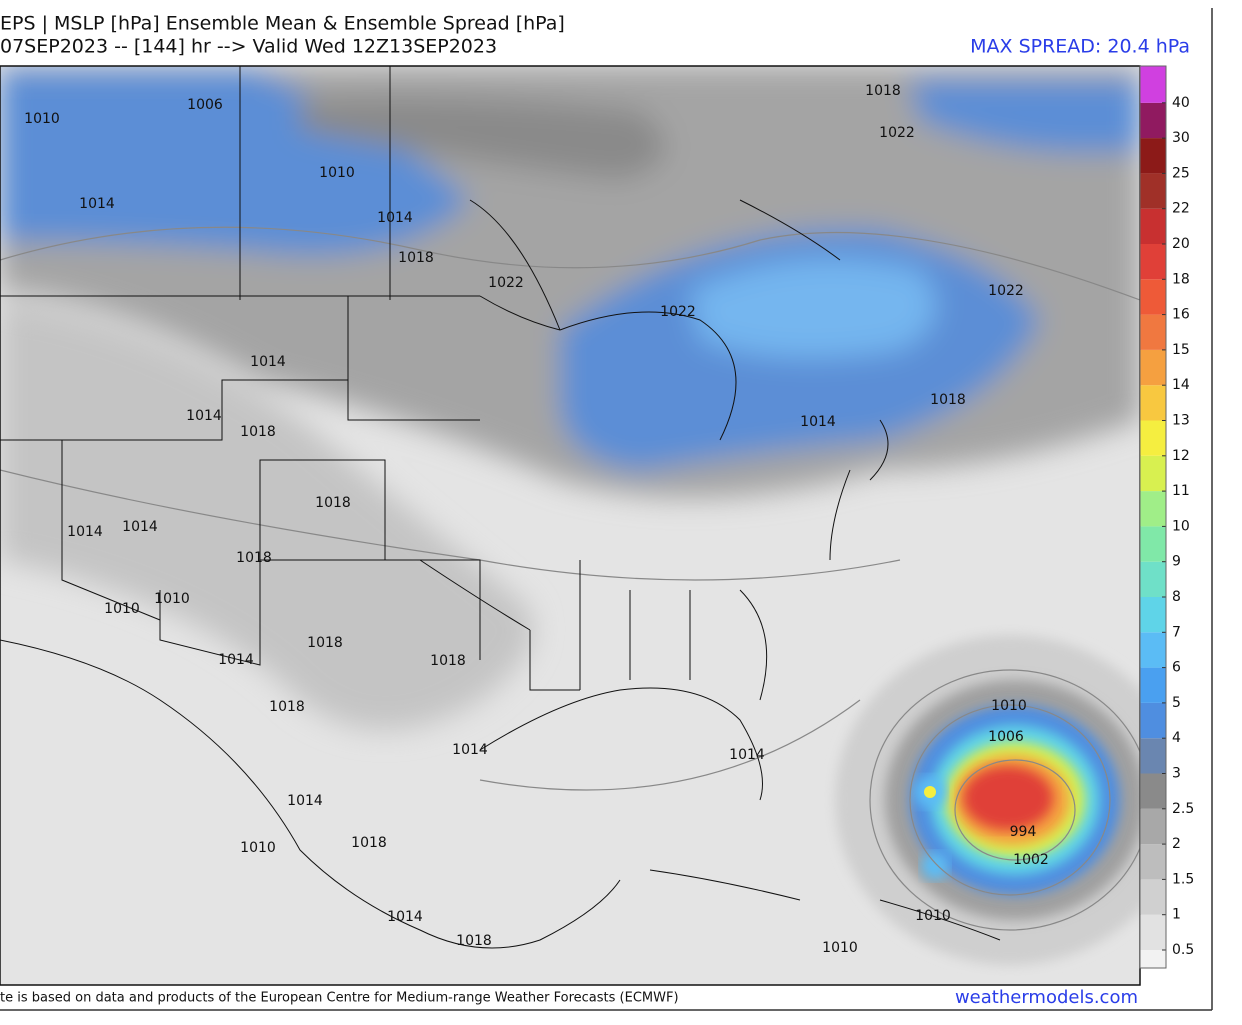 The image size is (1242, 1025). Describe the element at coordinates (1181, 456) in the screenshot. I see `colorbar-label: 12` at that location.